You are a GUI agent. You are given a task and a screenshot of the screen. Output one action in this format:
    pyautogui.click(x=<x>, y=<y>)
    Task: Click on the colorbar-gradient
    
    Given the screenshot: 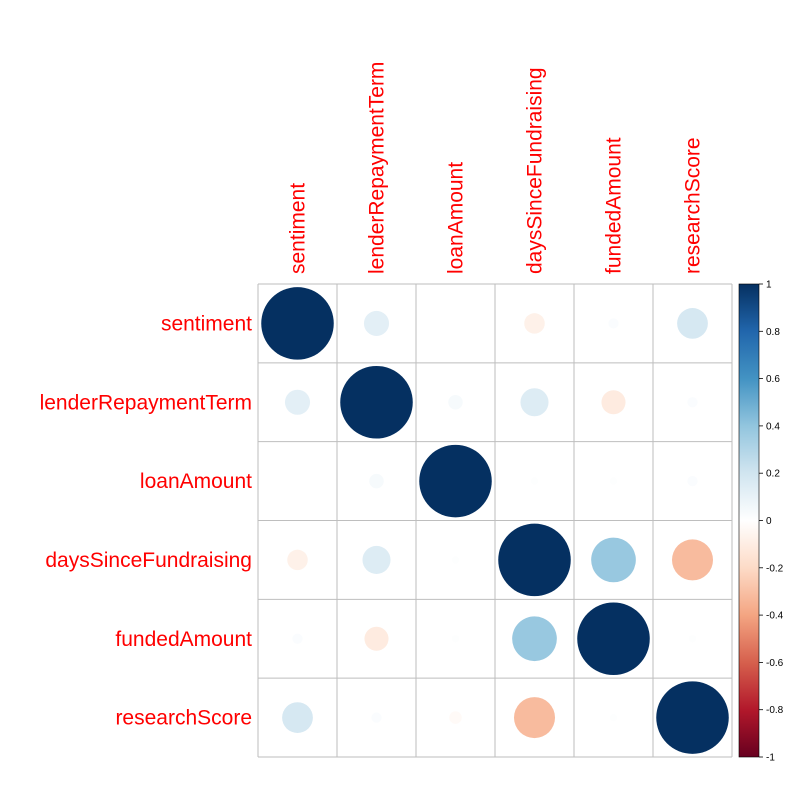 What is the action you would take?
    pyautogui.click(x=749, y=520)
    